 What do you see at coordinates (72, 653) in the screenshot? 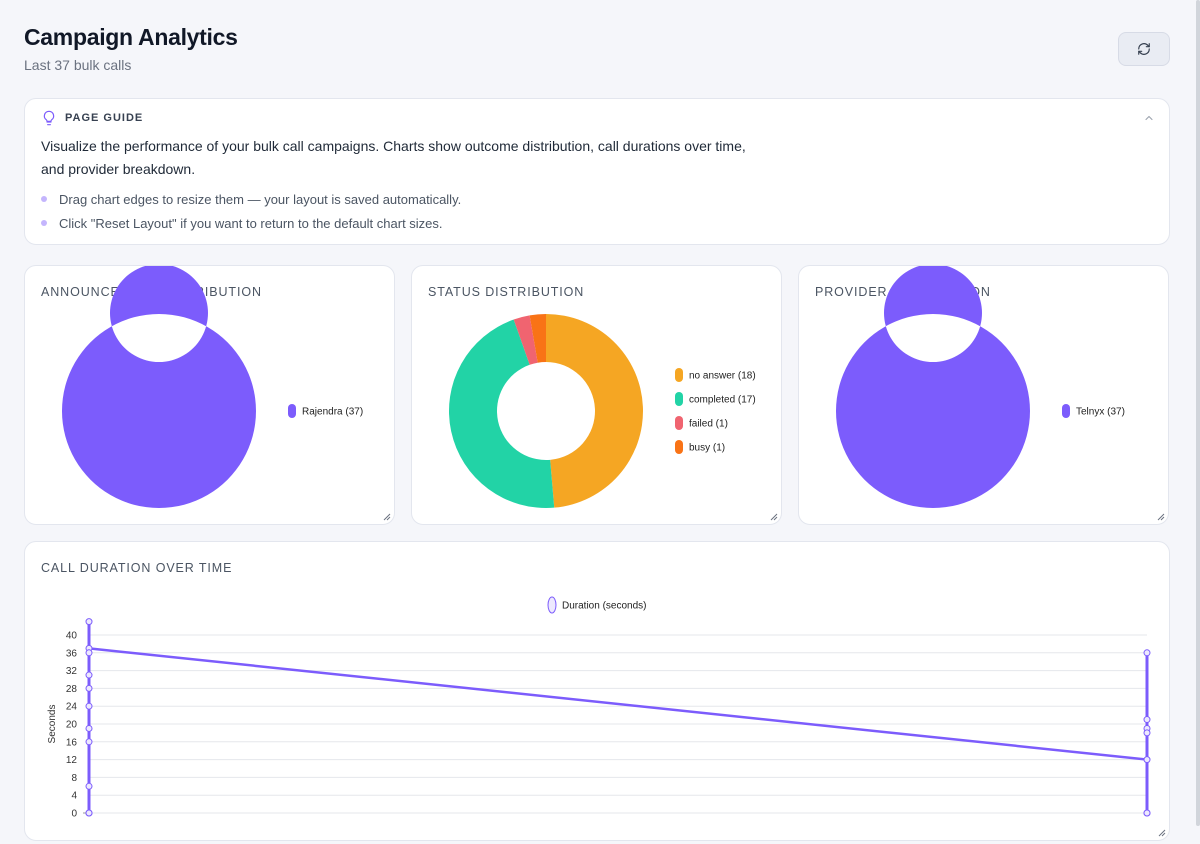
I see `y-tick-label: 36` at bounding box center [72, 653].